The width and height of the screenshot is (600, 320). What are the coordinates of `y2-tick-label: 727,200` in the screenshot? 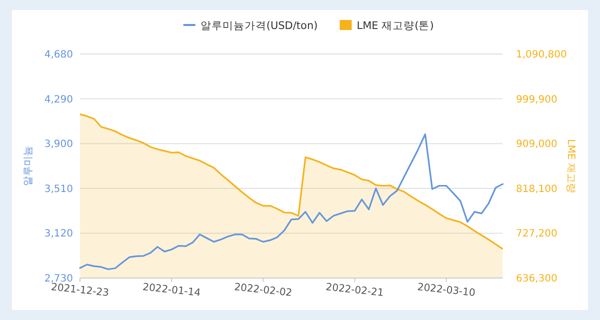 It's located at (537, 234).